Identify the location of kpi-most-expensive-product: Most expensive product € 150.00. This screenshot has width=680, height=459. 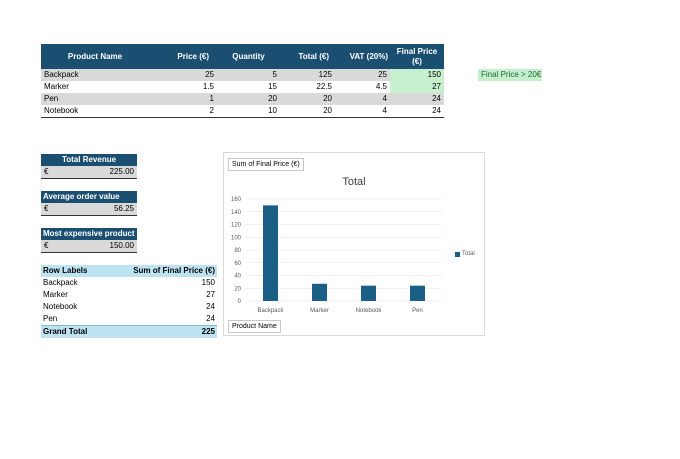
(89, 240).